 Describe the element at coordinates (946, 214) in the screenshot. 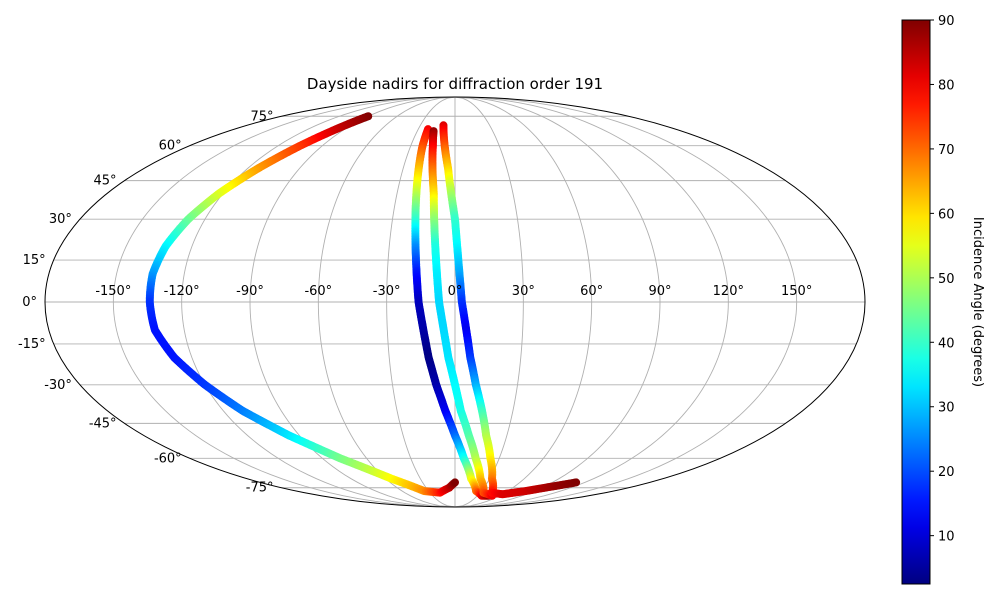

I see `colorbar-tick-label: 60` at that location.